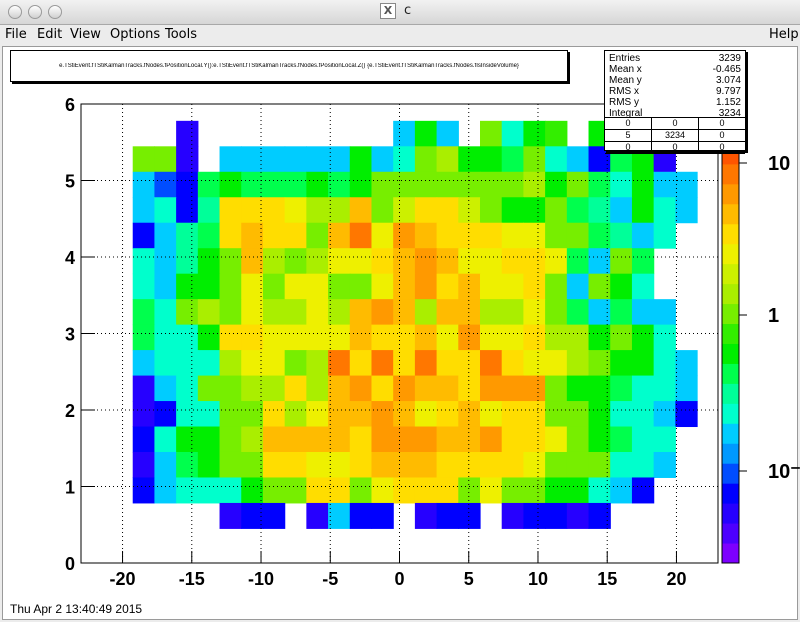 Image resolution: width=800 pixels, height=622 pixels. What do you see at coordinates (675, 135) in the screenshot?
I see `stats-table-cell: 3234` at bounding box center [675, 135].